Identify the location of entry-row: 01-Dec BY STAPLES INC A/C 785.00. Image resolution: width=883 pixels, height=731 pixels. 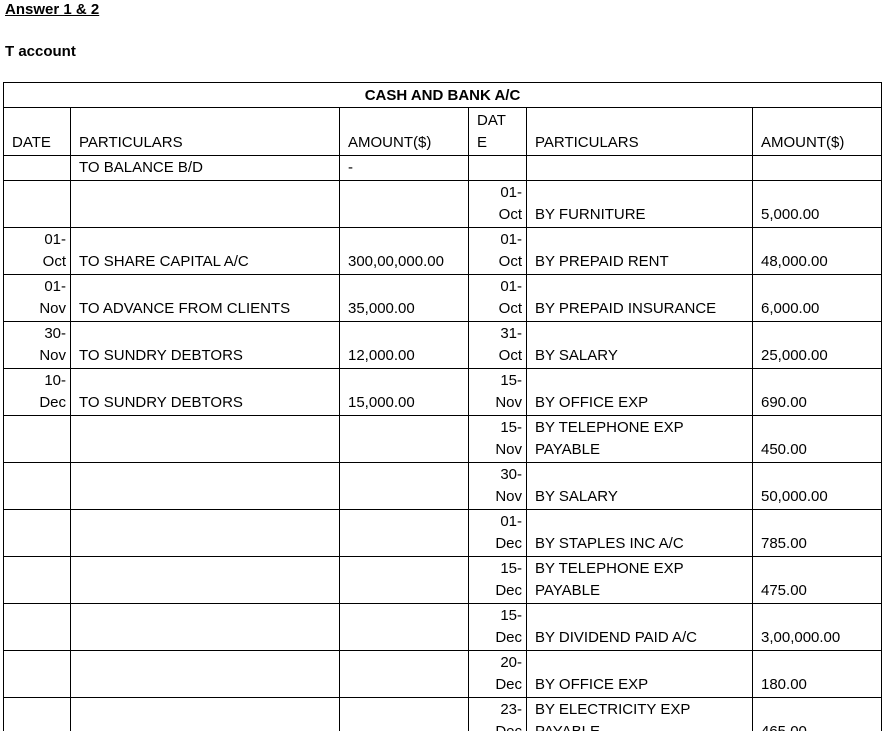
(442, 533).